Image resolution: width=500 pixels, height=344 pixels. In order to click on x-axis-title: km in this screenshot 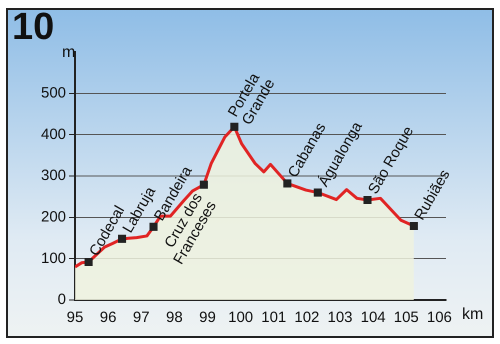, I will do `click(473, 315)`.